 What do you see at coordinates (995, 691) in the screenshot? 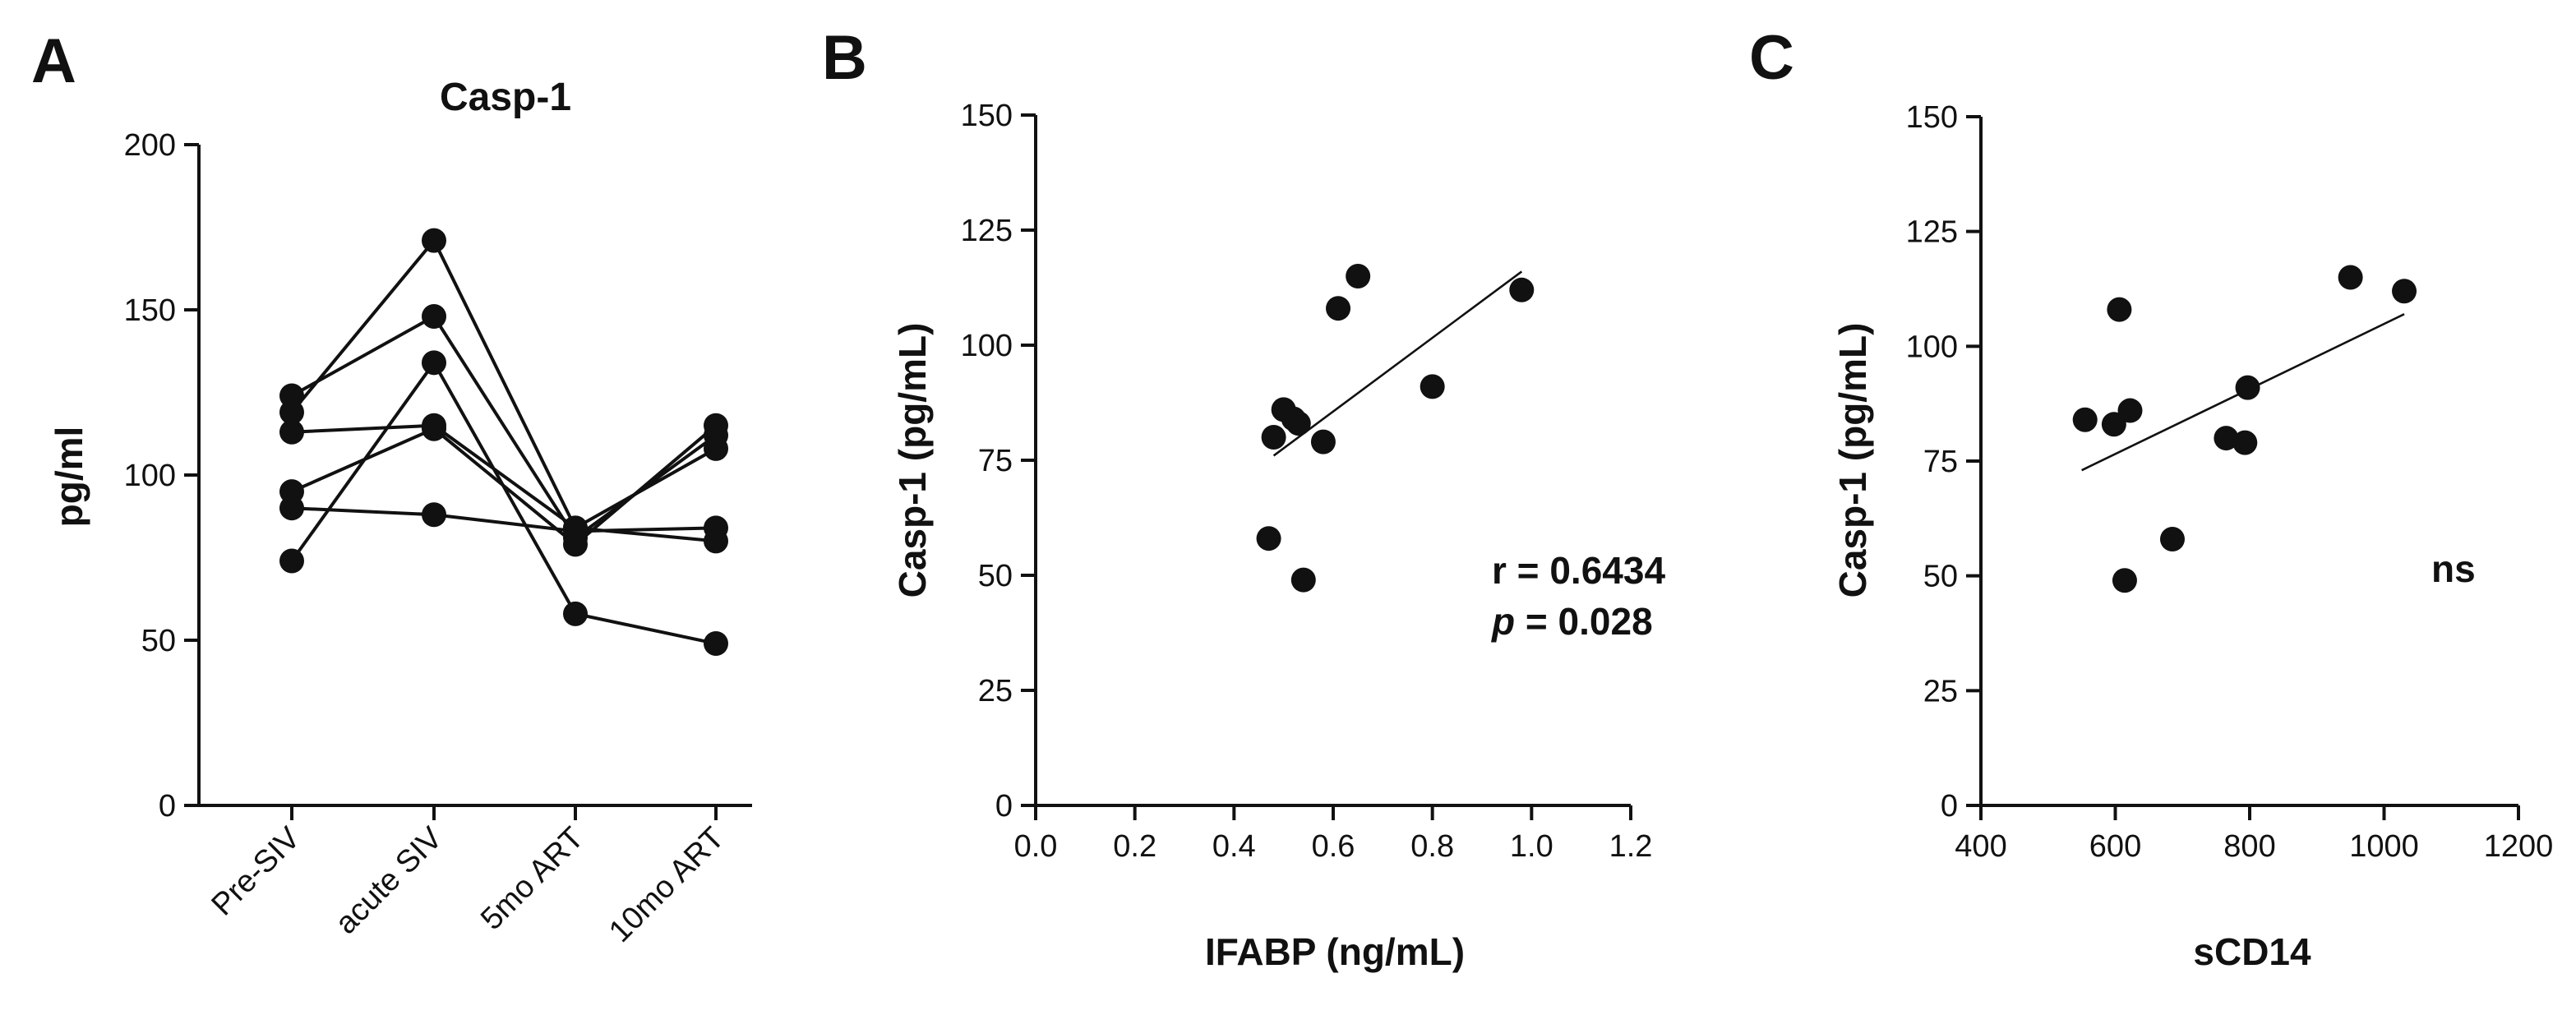
I see `panel-b-ytick-label: 25` at bounding box center [995, 691].